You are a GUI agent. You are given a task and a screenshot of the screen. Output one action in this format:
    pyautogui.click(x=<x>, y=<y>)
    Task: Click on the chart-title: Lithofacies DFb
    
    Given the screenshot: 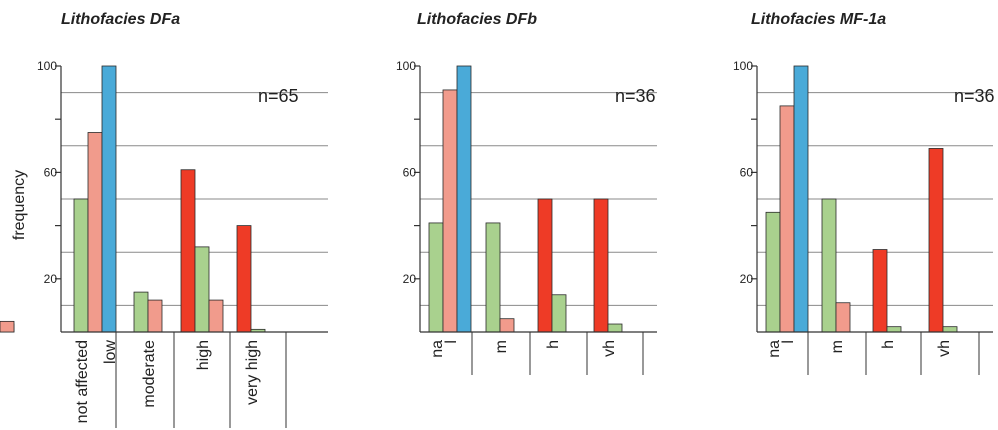 What is the action you would take?
    pyautogui.click(x=477, y=19)
    